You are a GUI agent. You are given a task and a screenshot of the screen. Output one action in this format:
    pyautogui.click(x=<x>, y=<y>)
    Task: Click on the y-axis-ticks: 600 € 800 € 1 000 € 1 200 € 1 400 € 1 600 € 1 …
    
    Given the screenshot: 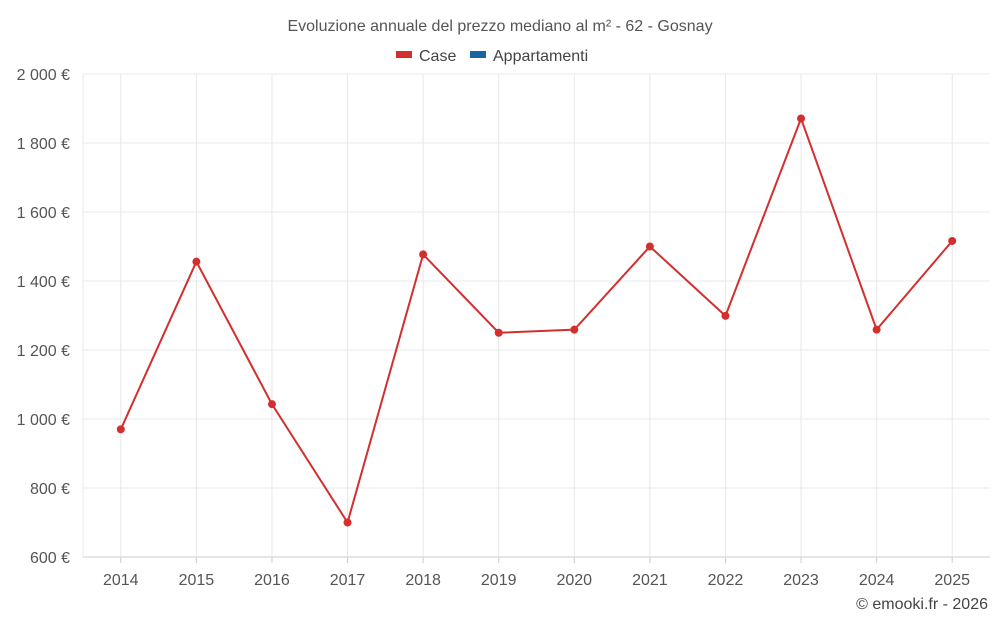 What is the action you would take?
    pyautogui.click(x=43, y=317)
    